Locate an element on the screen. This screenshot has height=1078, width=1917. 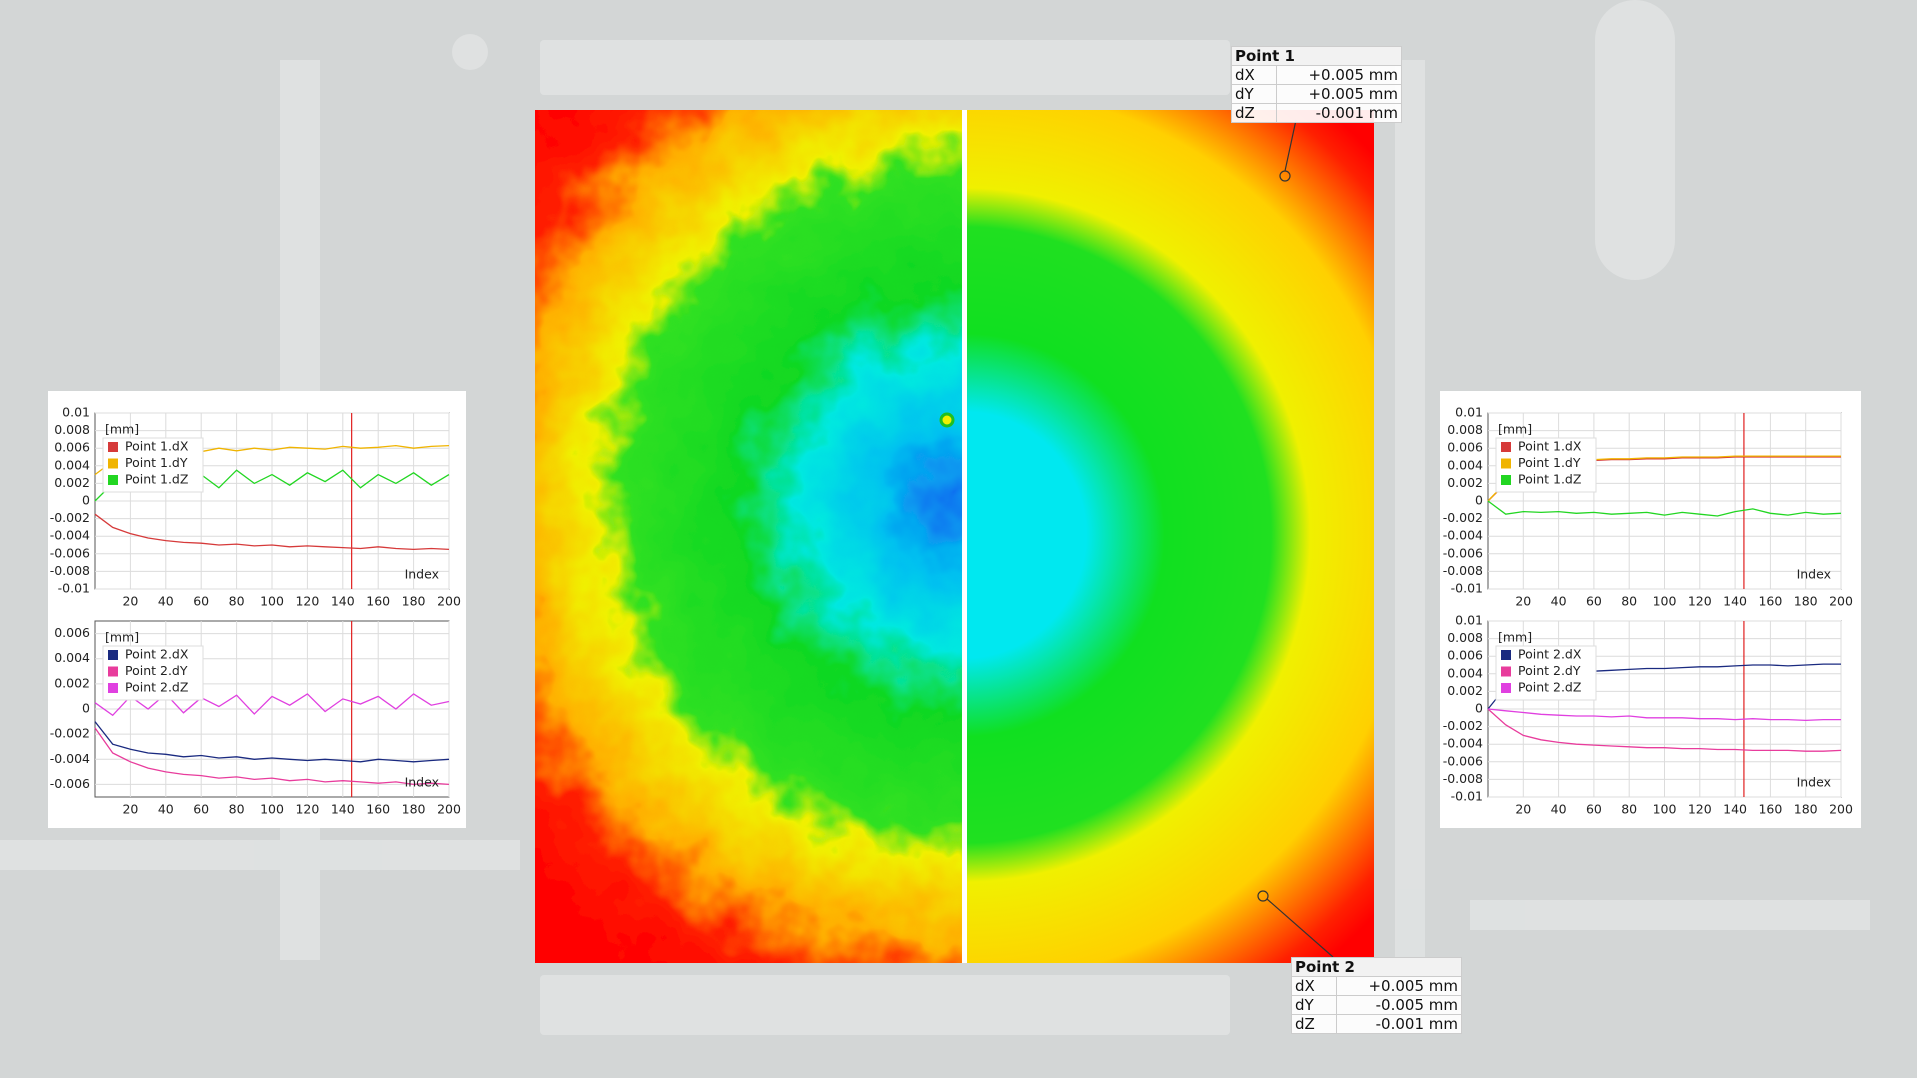
x-tick-label: 20 is located at coordinates (1523, 809).